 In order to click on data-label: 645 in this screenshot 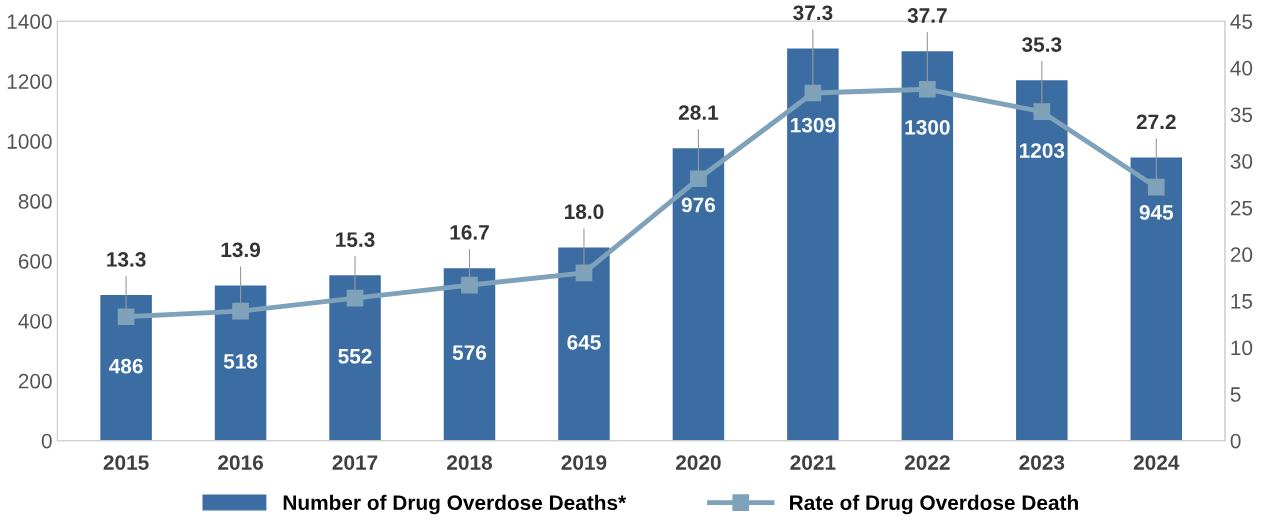, I will do `click(584, 342)`.